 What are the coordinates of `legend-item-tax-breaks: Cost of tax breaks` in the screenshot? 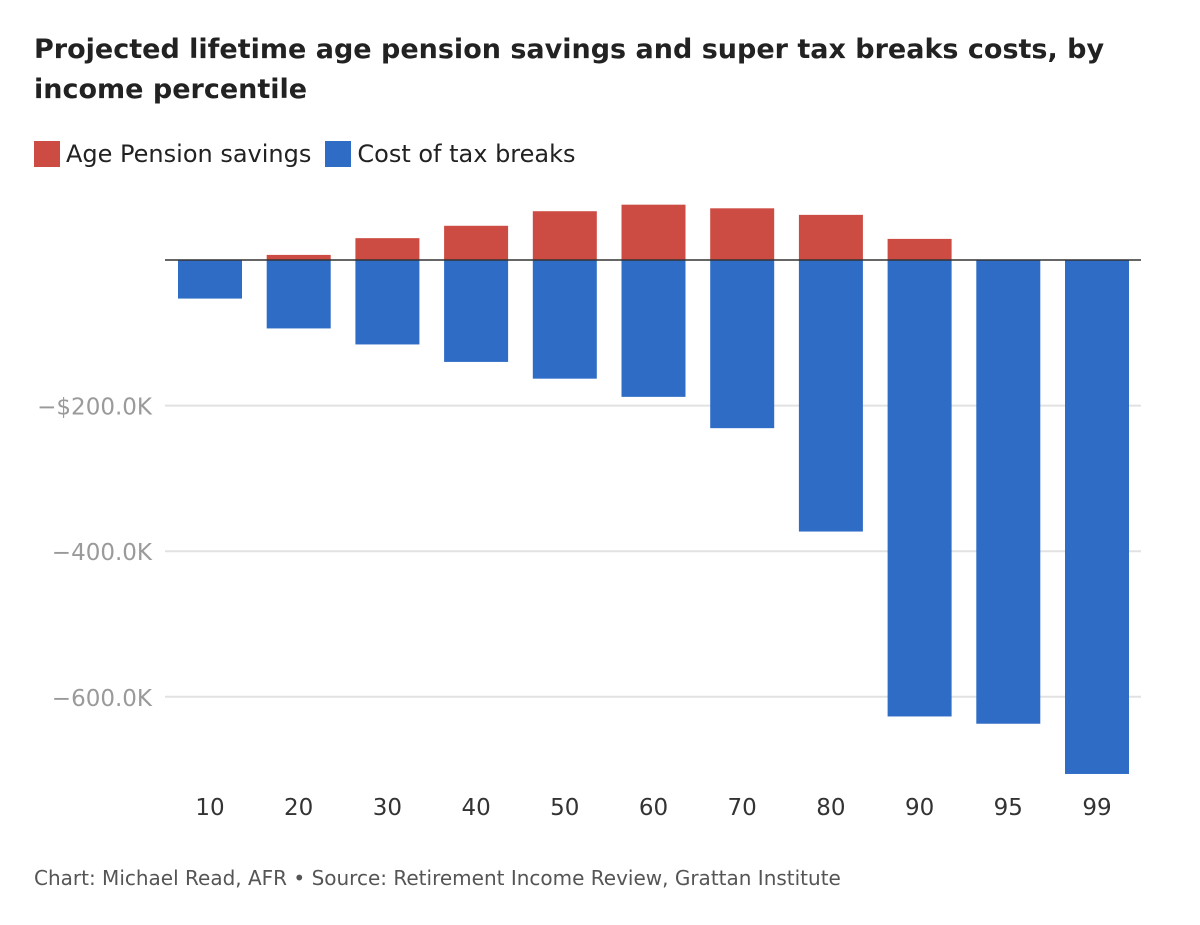 It's located at (450, 154).